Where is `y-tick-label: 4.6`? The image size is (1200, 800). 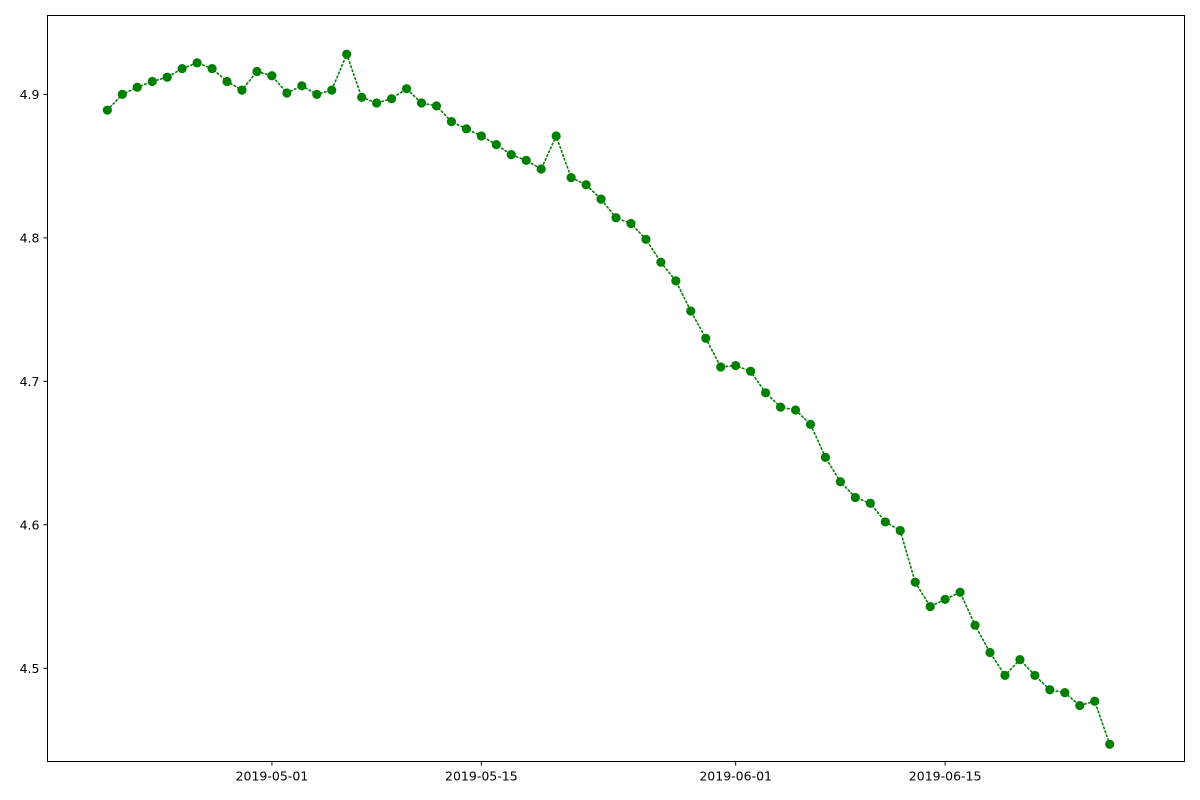 y-tick-label: 4.6 is located at coordinates (30, 524).